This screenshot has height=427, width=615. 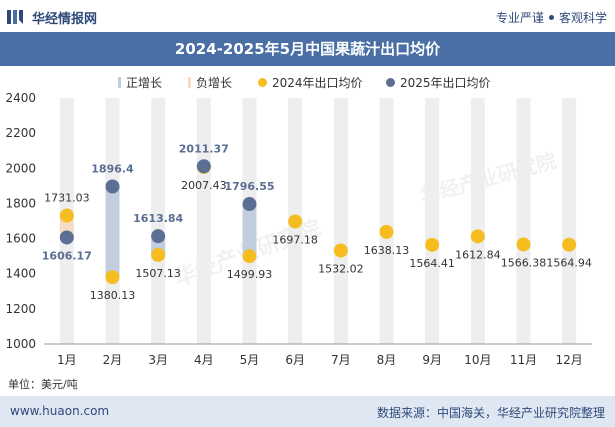 I want to click on x-tick-label: 6月, so click(x=295, y=360).